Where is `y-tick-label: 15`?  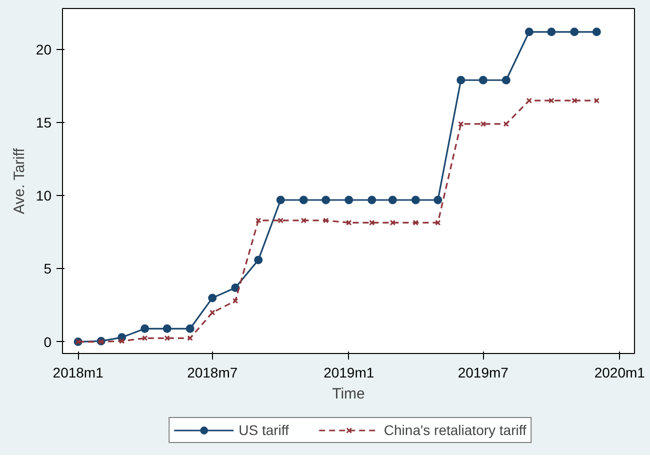 y-tick-label: 15 is located at coordinates (44, 122).